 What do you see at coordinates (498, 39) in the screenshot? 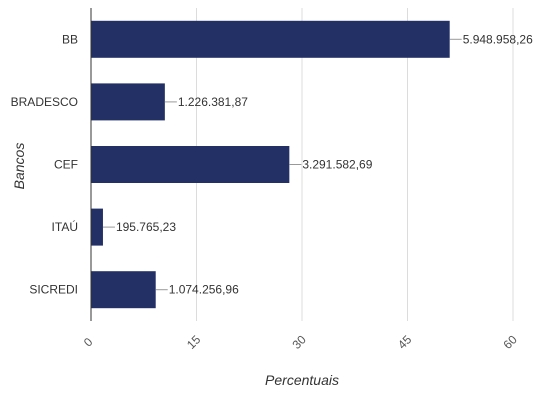
I see `data-label: 5.948.958,26` at bounding box center [498, 39].